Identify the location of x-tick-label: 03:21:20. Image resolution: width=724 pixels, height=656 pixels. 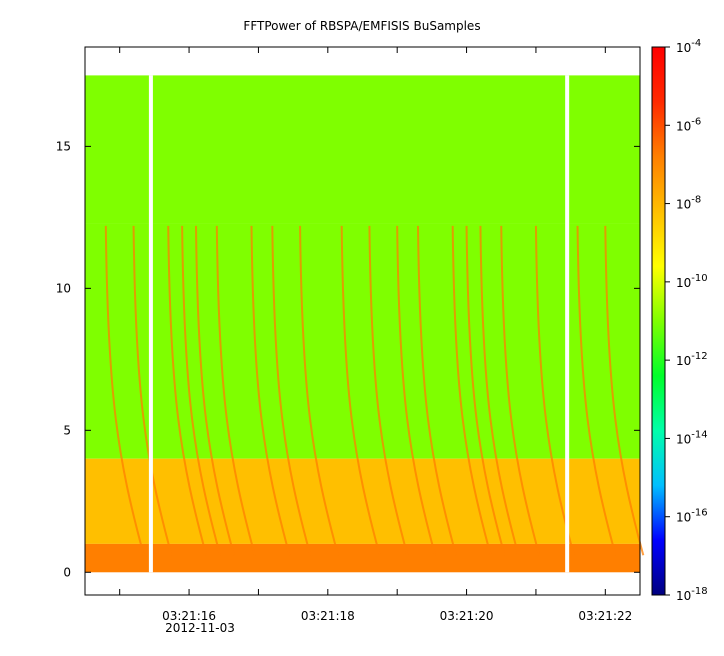
(467, 616).